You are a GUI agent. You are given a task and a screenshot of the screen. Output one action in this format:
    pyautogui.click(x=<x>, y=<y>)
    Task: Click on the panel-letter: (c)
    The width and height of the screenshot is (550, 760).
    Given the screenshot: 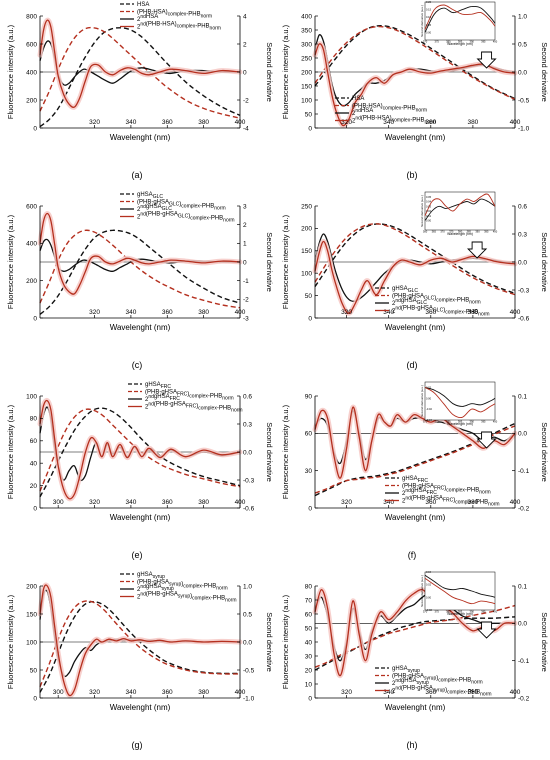 What is the action you would take?
    pyautogui.click(x=137, y=365)
    